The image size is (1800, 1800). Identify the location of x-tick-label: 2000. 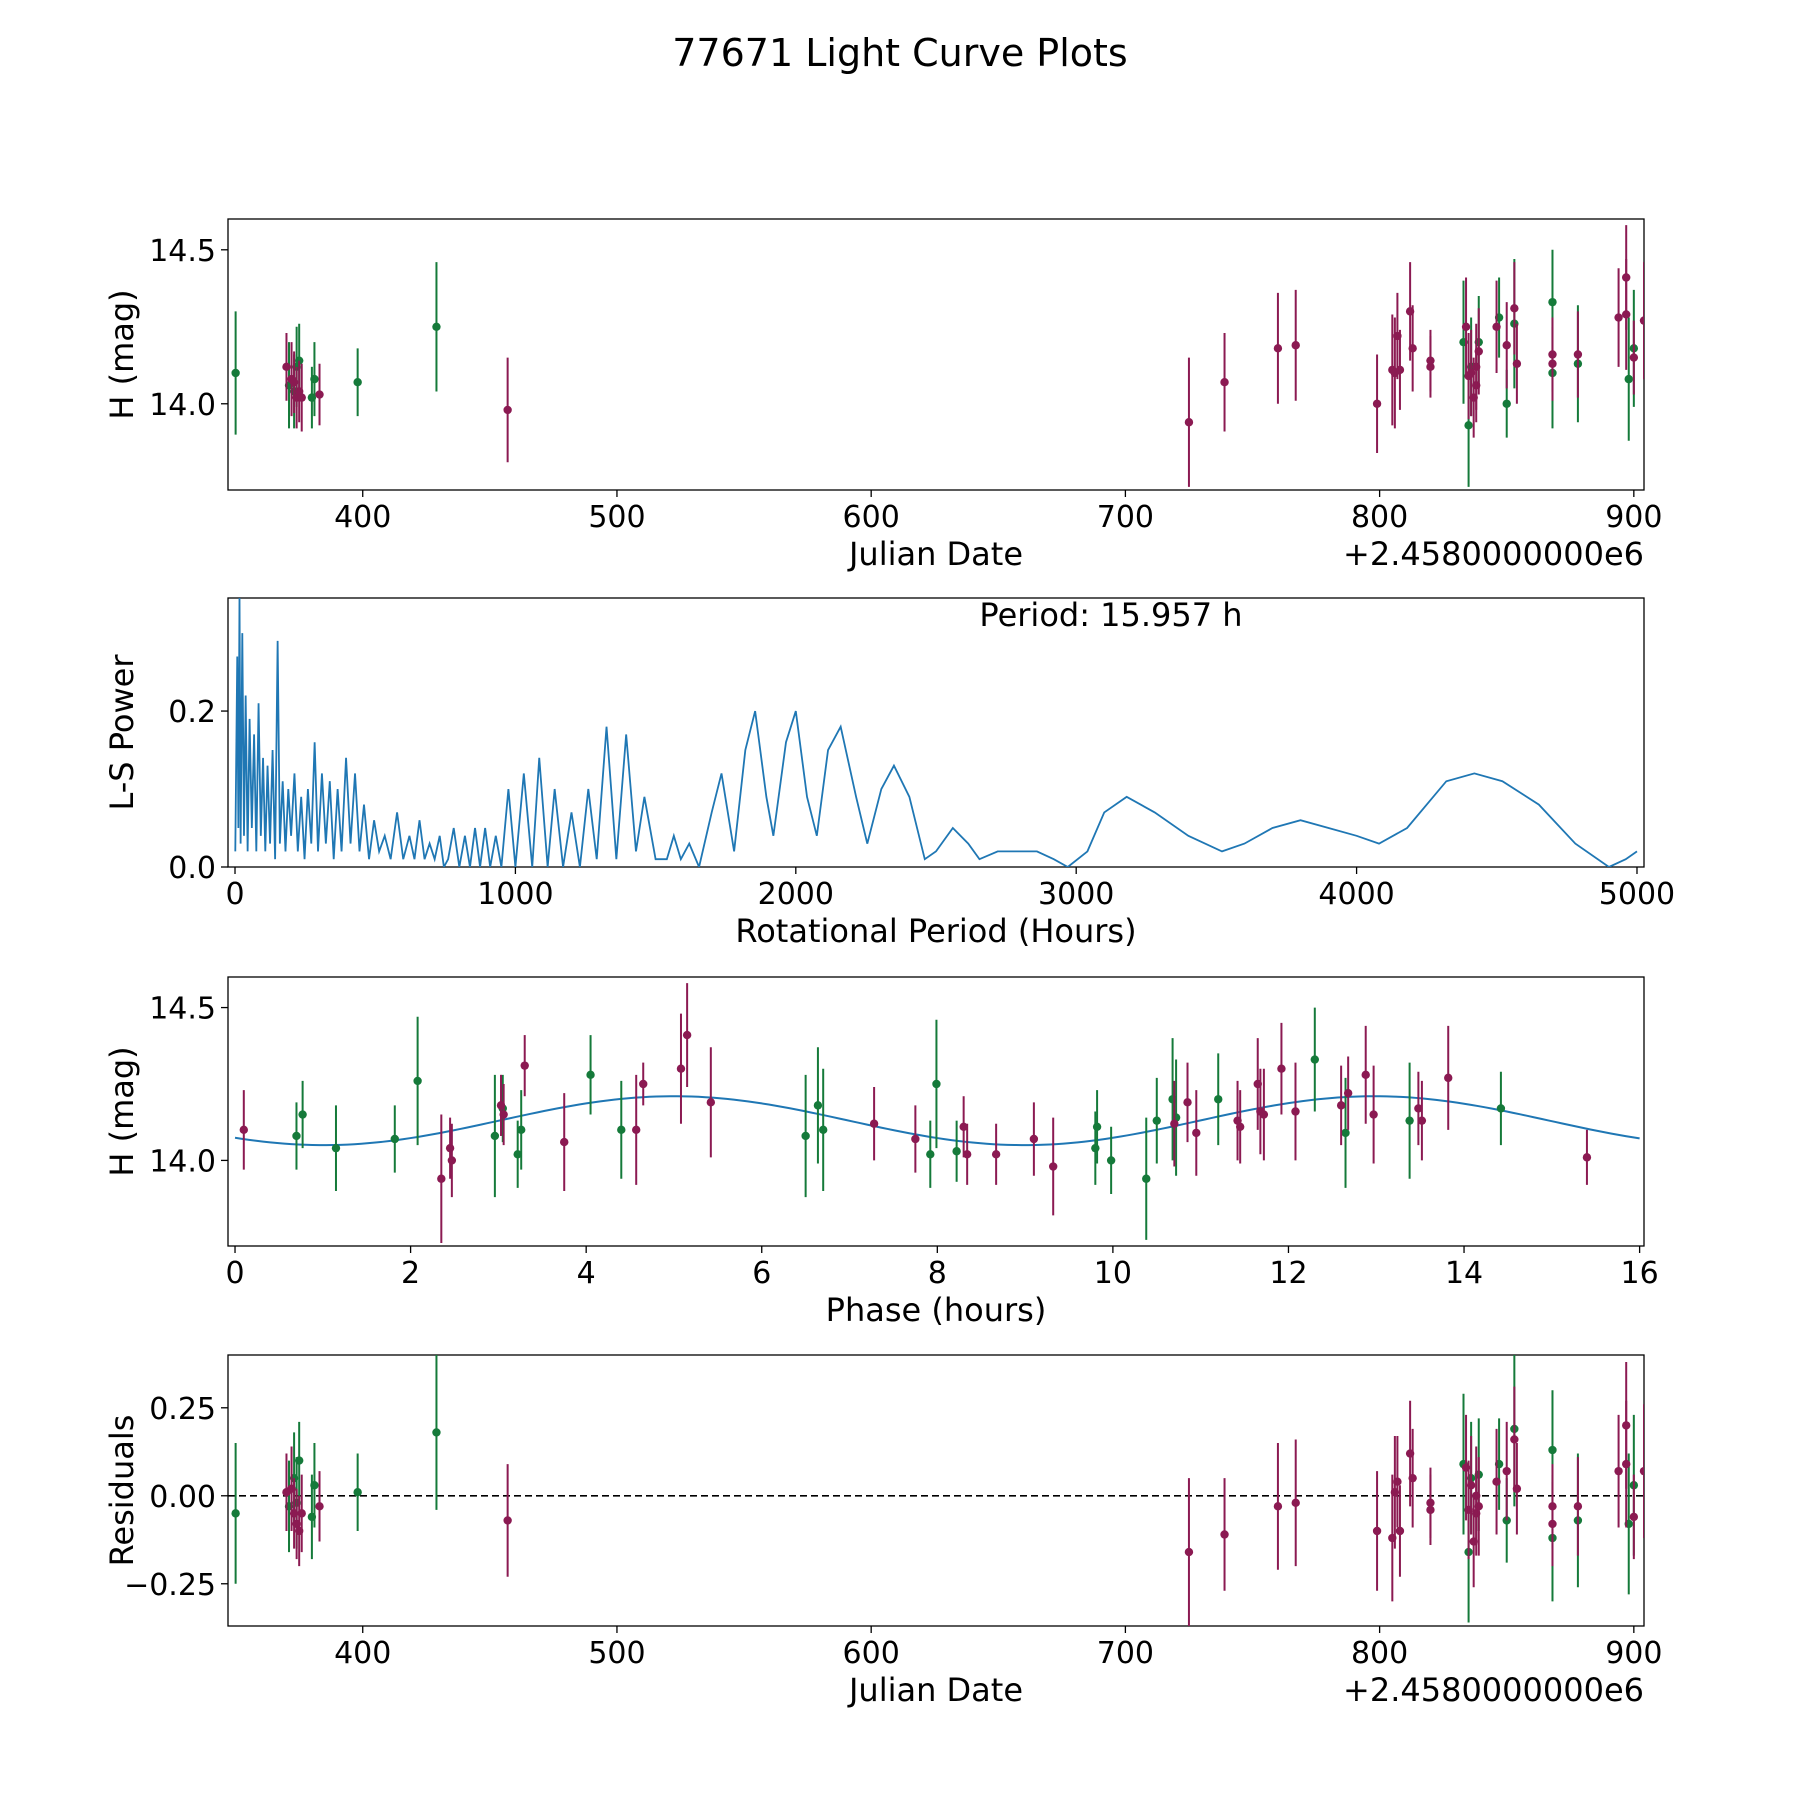
(796, 894).